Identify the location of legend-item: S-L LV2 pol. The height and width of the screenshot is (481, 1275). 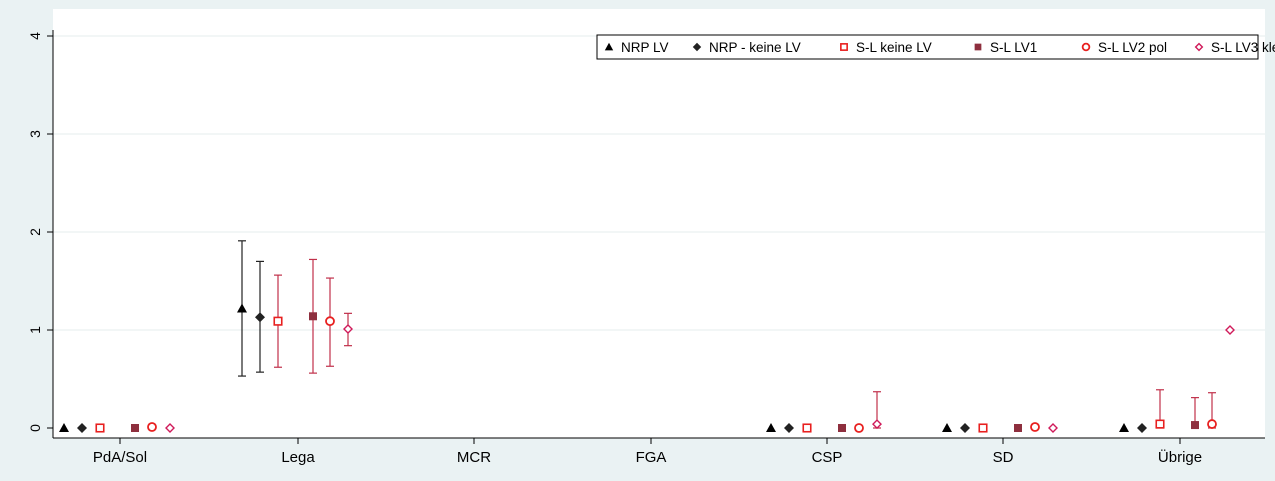
(1124, 47).